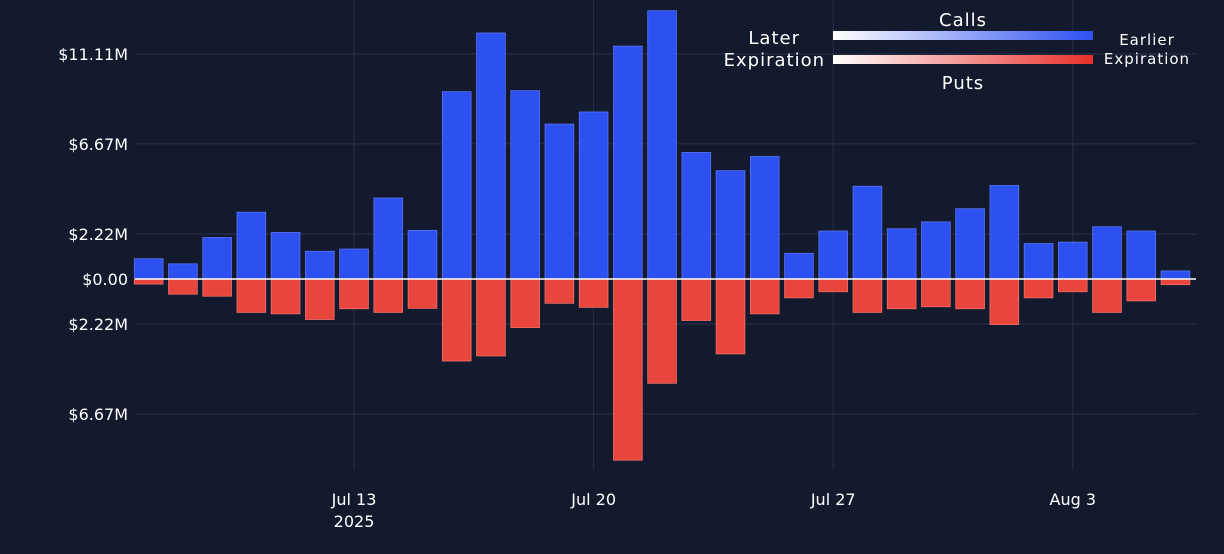 The width and height of the screenshot is (1224, 554). I want to click on x-tick-label: Jul 27, so click(833, 499).